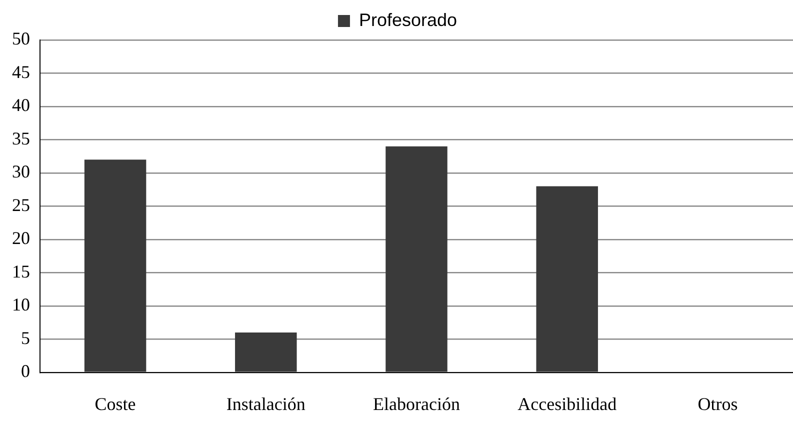 This screenshot has width=793, height=440. Describe the element at coordinates (21, 204) in the screenshot. I see `y-tick-label: 25` at that location.